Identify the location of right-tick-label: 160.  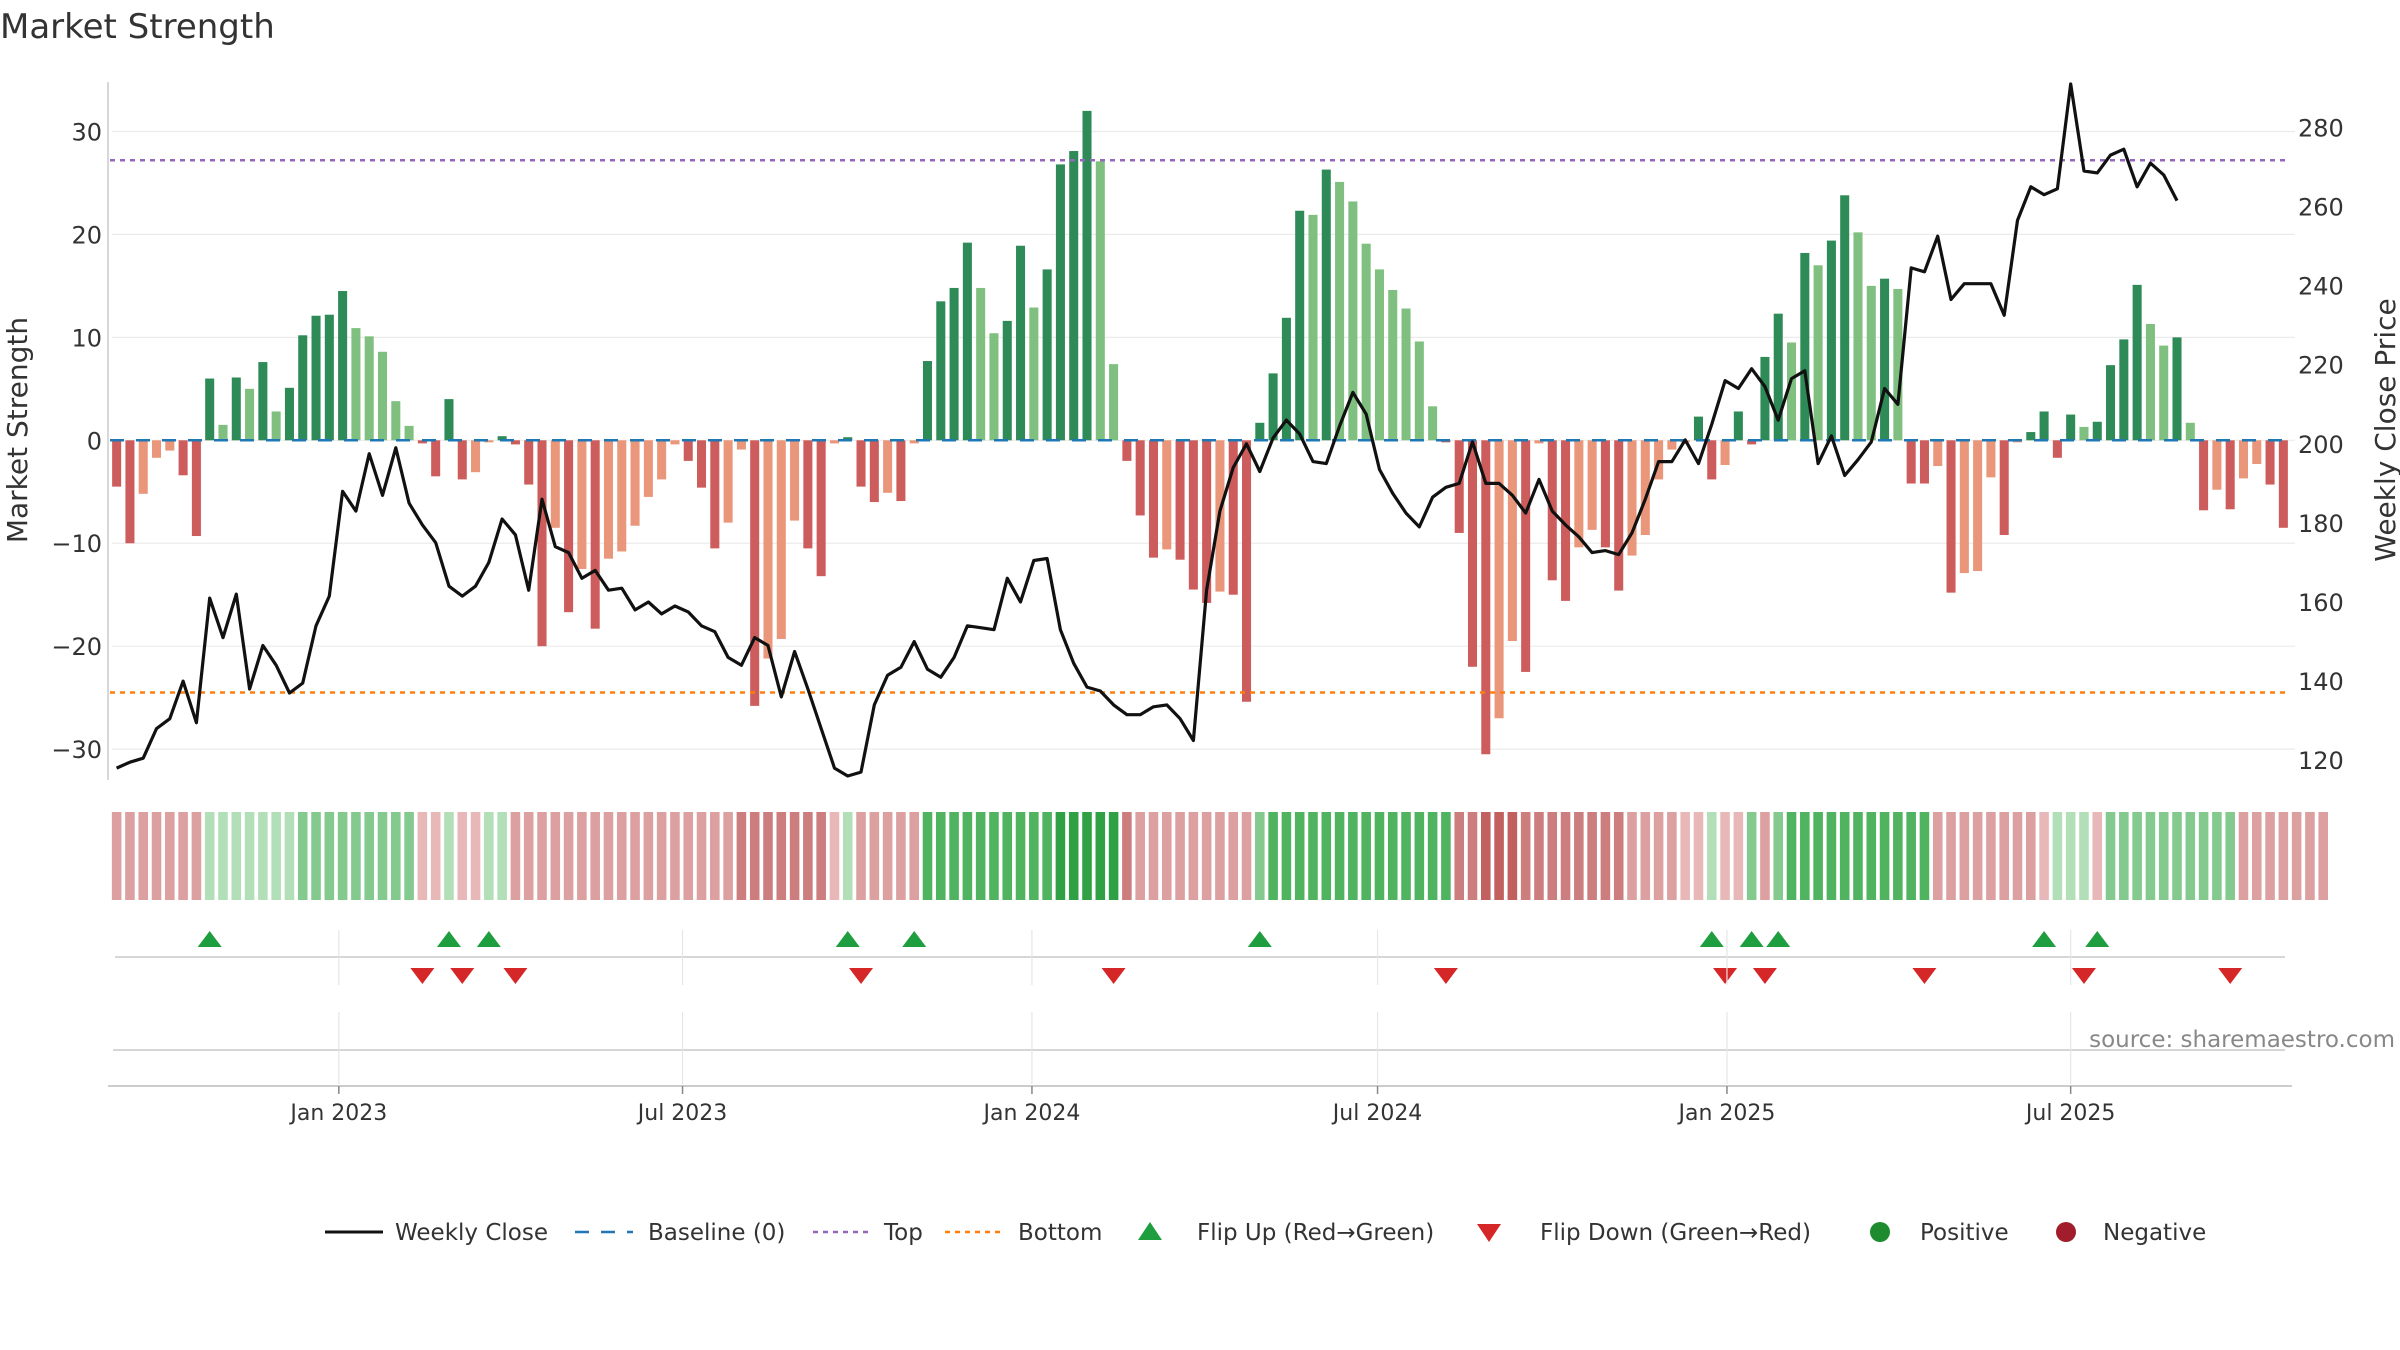
(2321, 603).